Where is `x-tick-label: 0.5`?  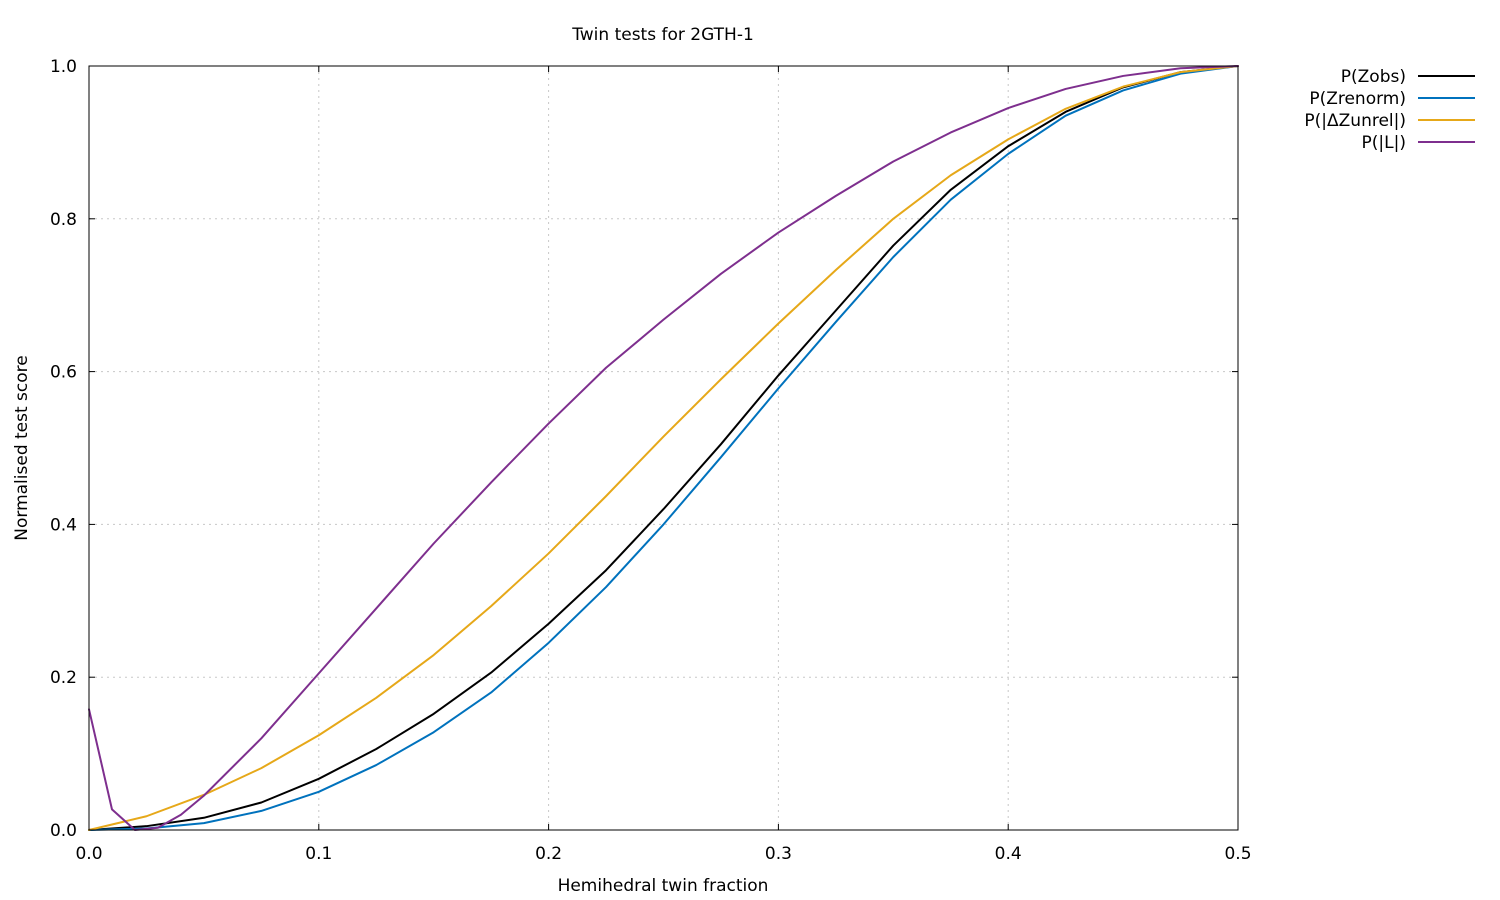 x-tick-label: 0.5 is located at coordinates (1237, 854).